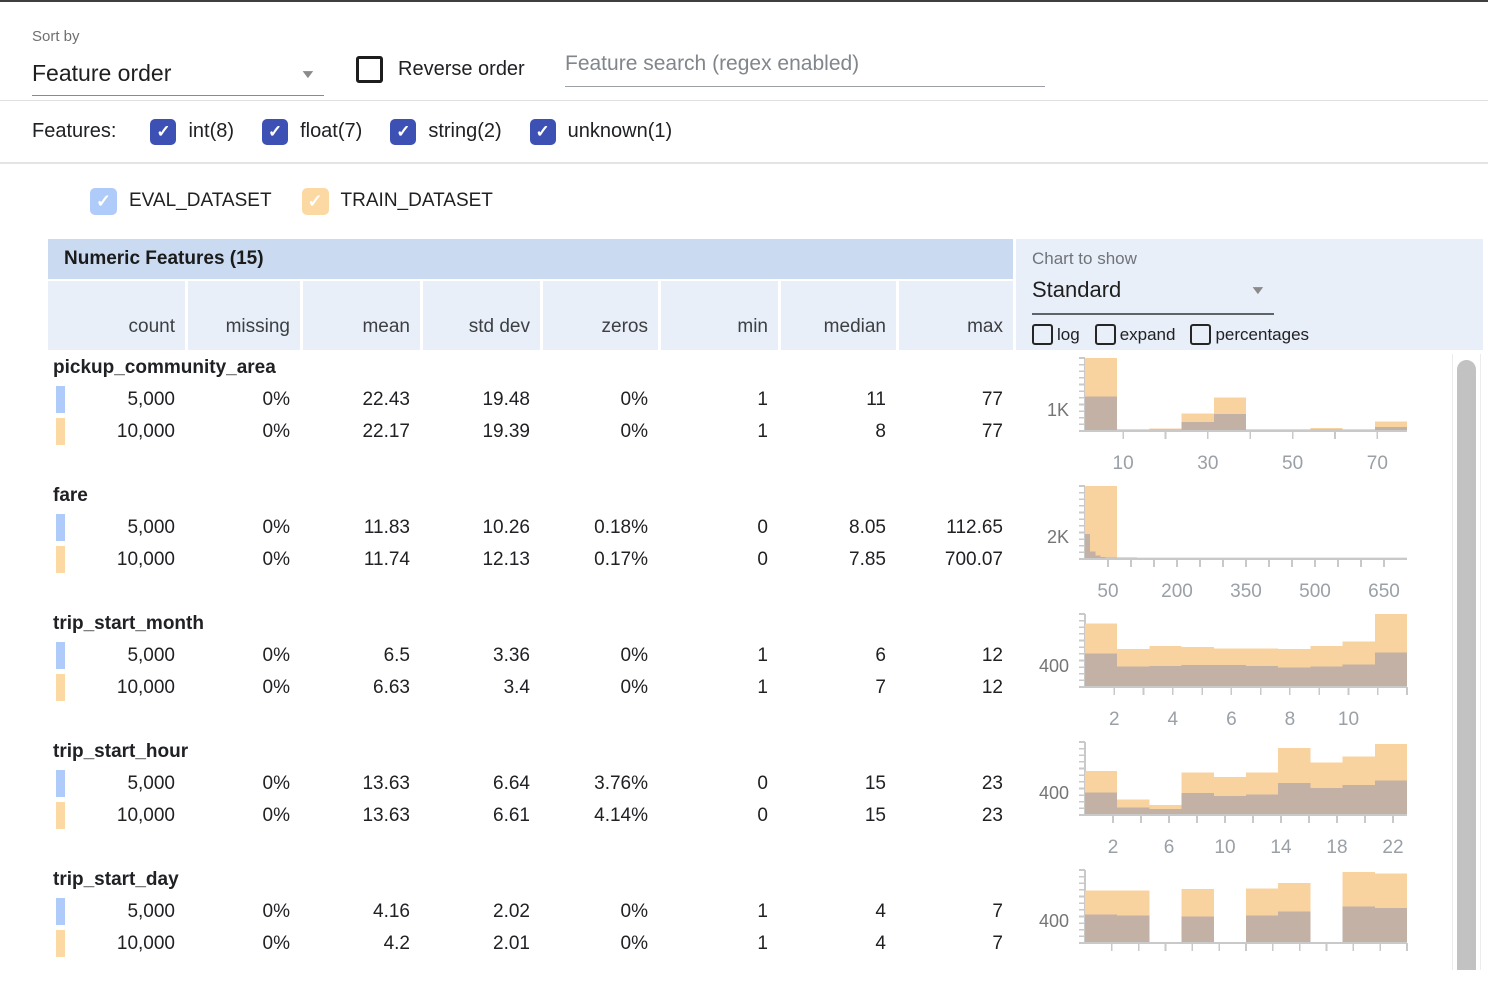 The image size is (1488, 992). I want to click on feature-name: trip_start_hour, so click(121, 751).